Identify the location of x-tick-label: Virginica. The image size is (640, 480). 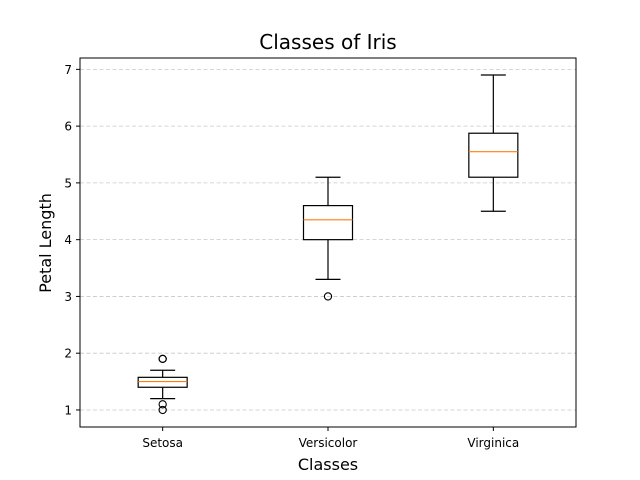
(493, 443).